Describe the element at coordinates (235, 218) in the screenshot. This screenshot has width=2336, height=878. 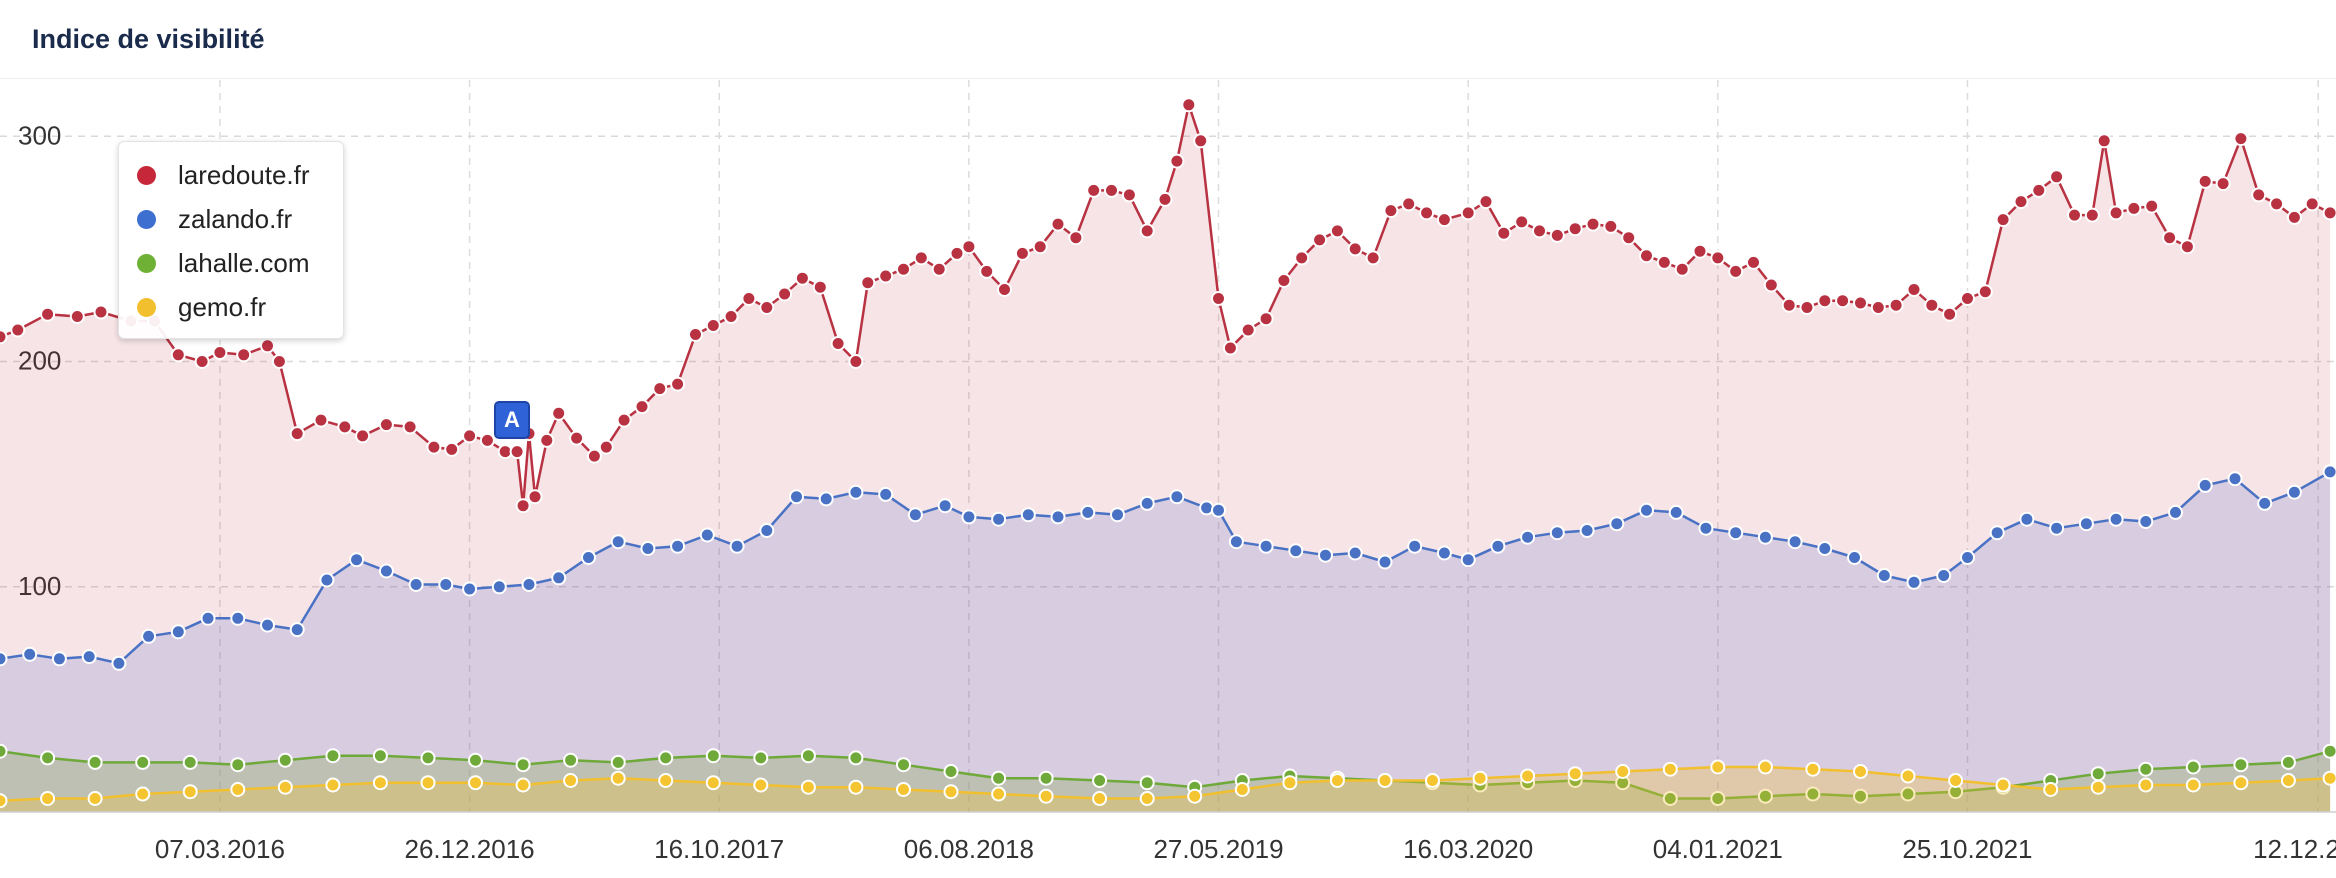
I see `legend-label-zalando: zalando.fr` at that location.